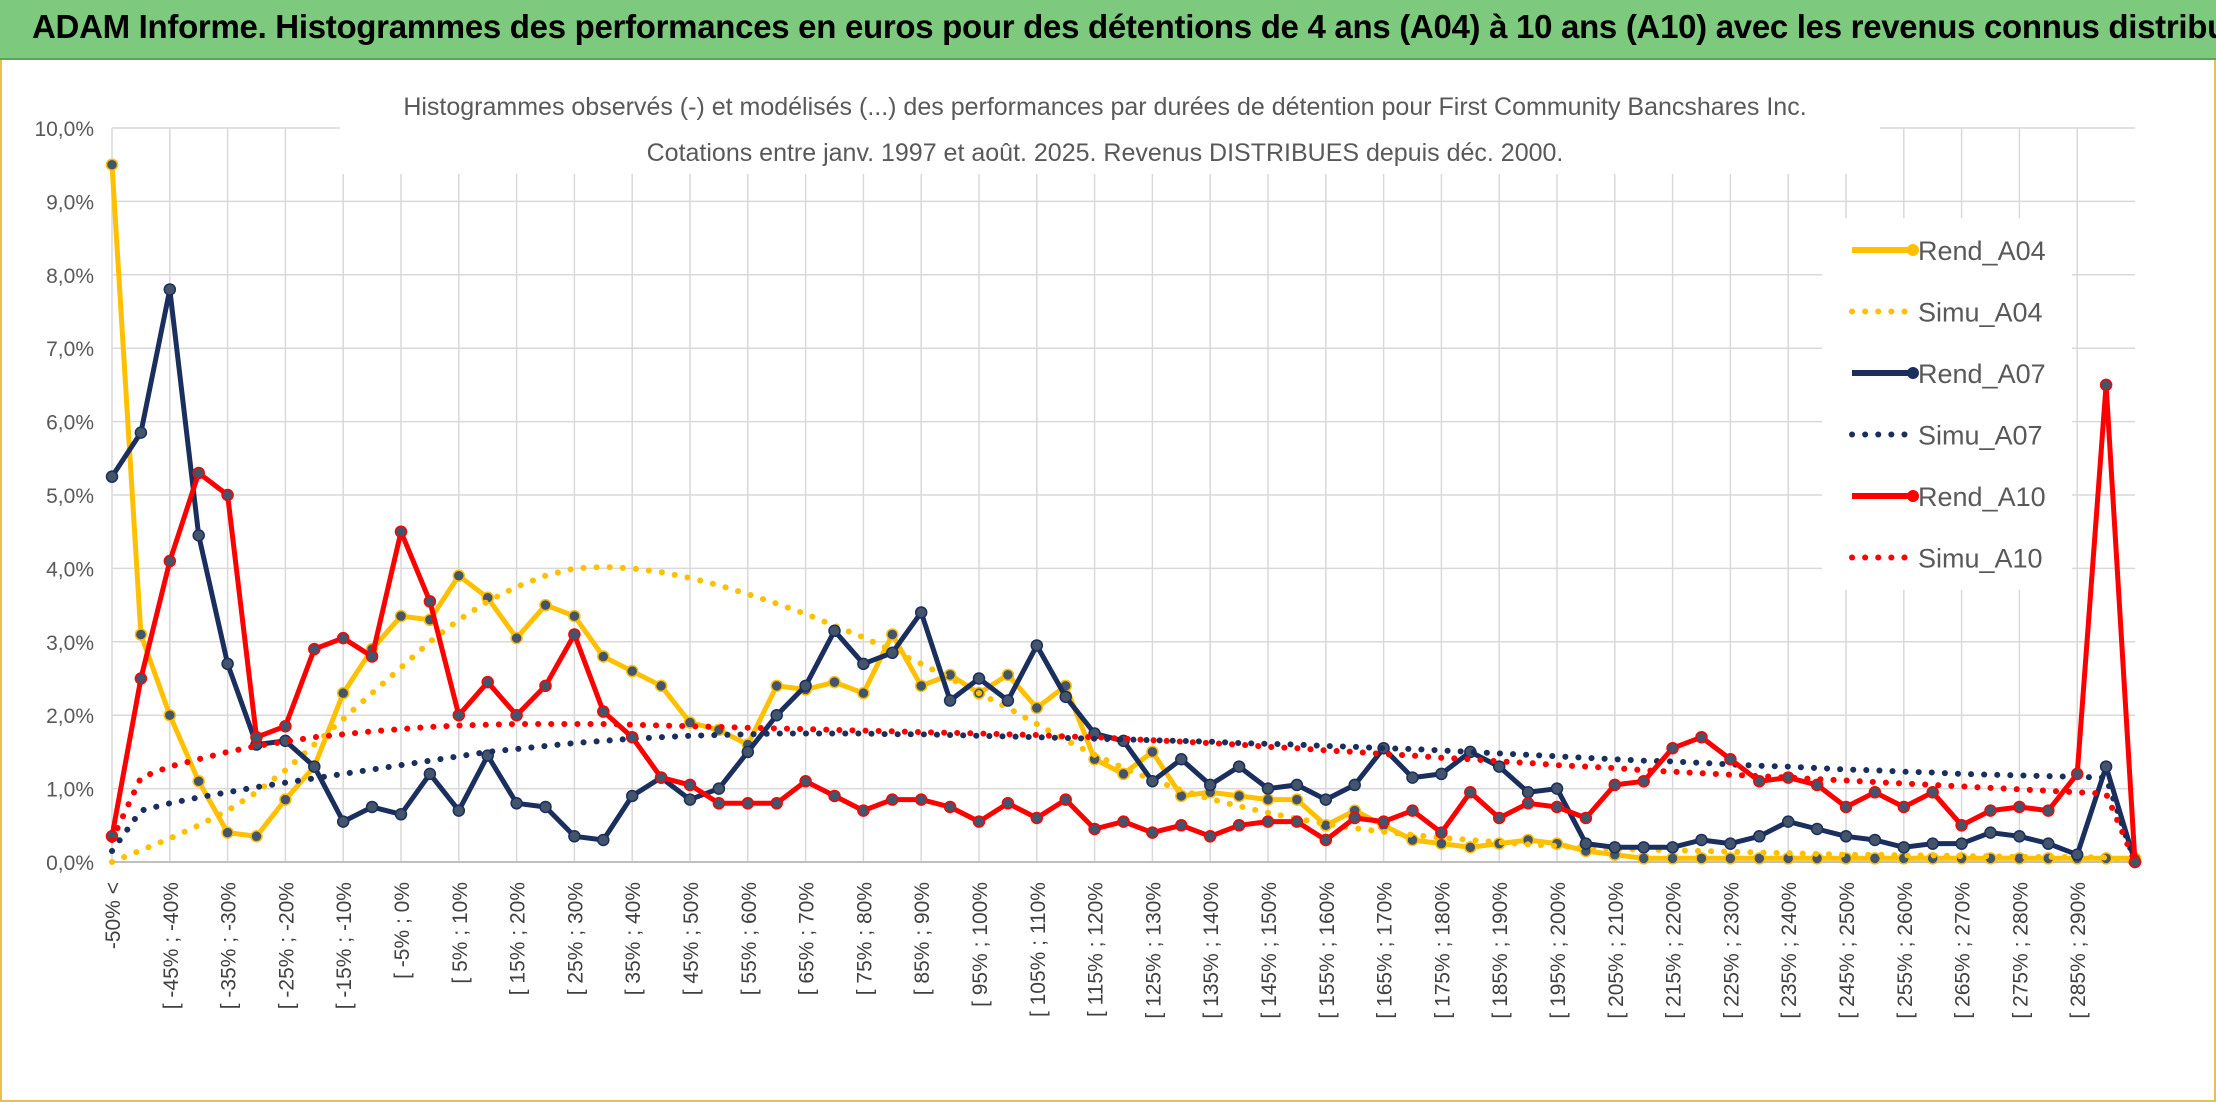 The image size is (2216, 1102). I want to click on x-tick-label: [ 175% ; 180%, so click(1442, 950).